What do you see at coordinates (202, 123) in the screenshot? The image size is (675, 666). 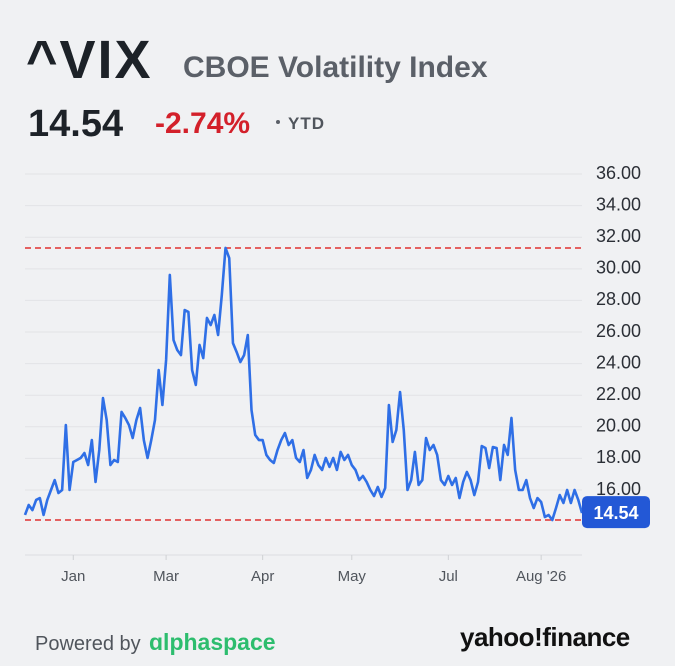 I see `change: -2.74%` at bounding box center [202, 123].